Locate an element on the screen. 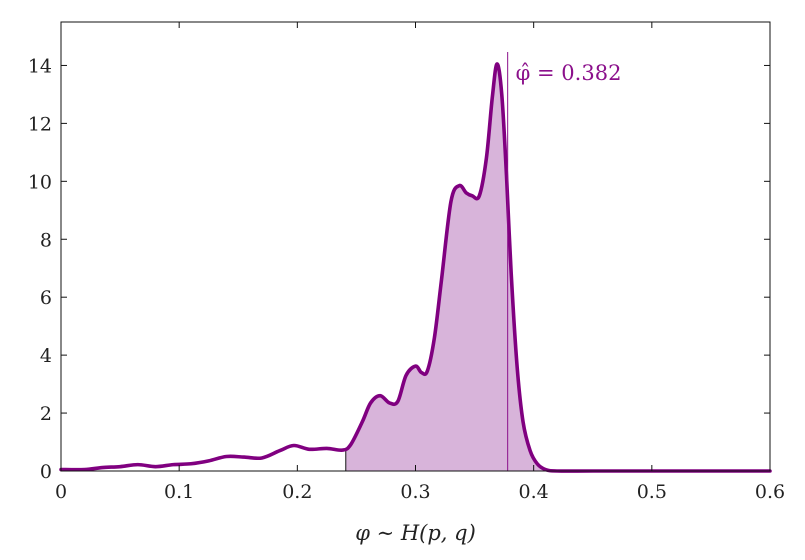 This screenshot has width=805, height=560. y-tick-label: 14 is located at coordinates (40, 66).